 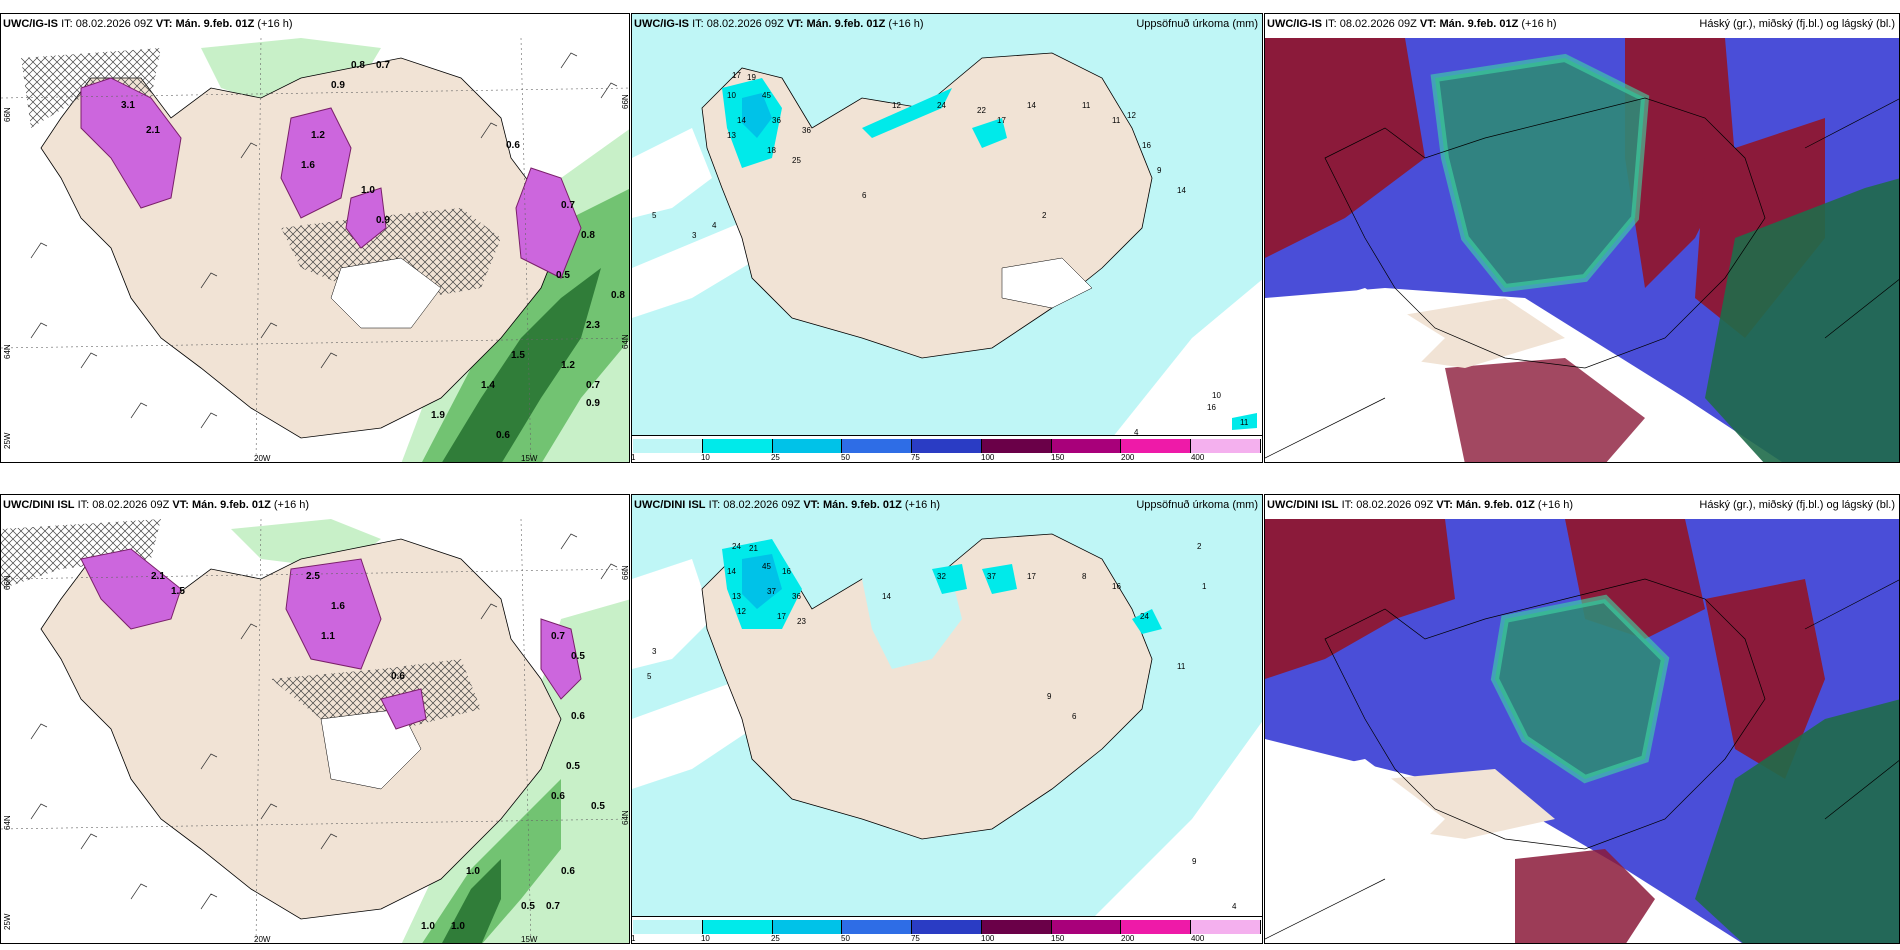 What do you see at coordinates (1058, 457) in the screenshot?
I see `legend-tick: 150` at bounding box center [1058, 457].